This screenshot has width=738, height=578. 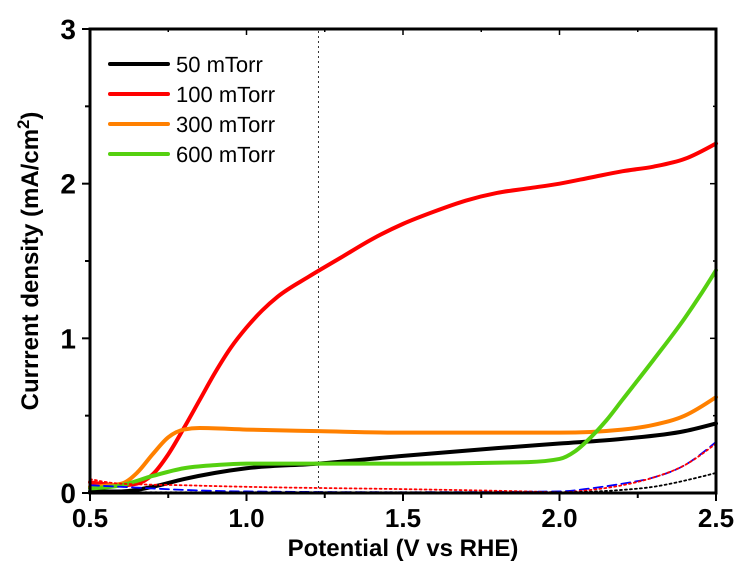 I want to click on x-tick-label: 1.0, so click(x=246, y=518).